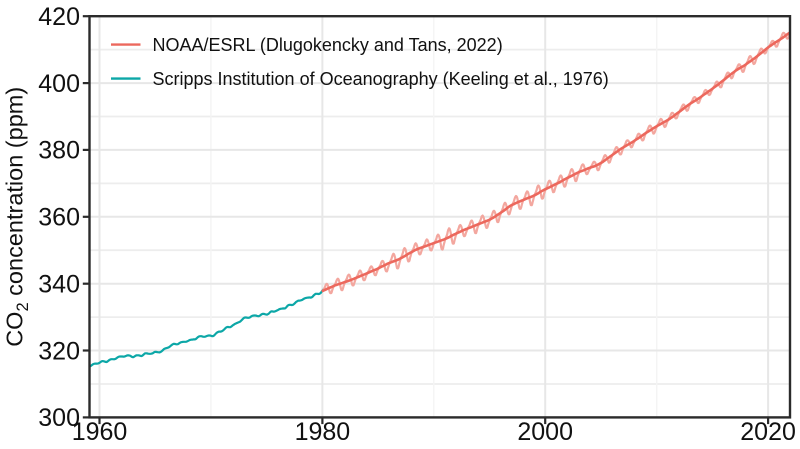  What do you see at coordinates (59, 151) in the screenshot?
I see `svg-text: 380` at bounding box center [59, 151].